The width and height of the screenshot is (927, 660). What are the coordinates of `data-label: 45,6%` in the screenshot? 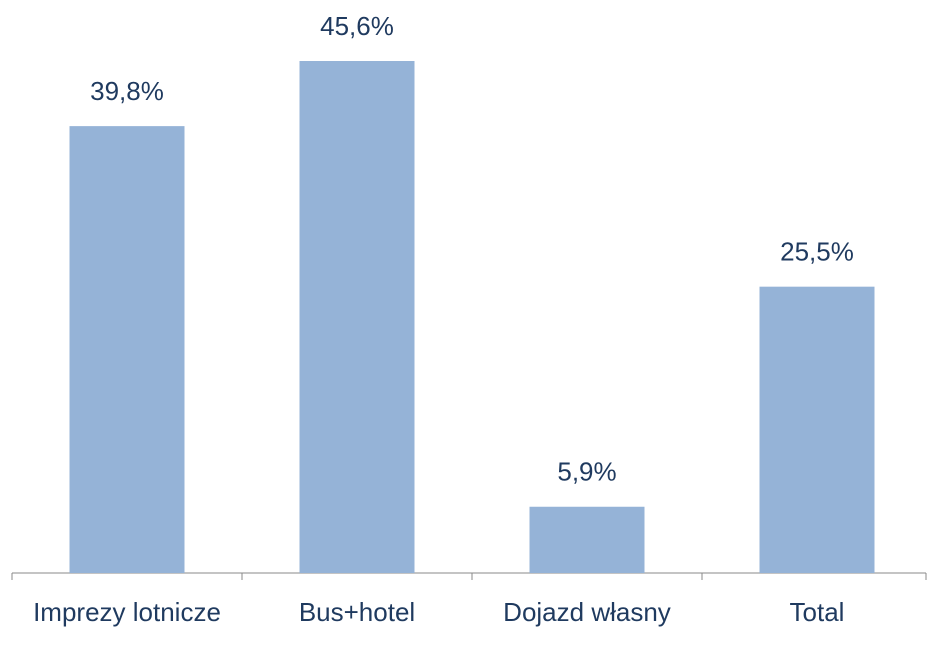 It's located at (357, 26).